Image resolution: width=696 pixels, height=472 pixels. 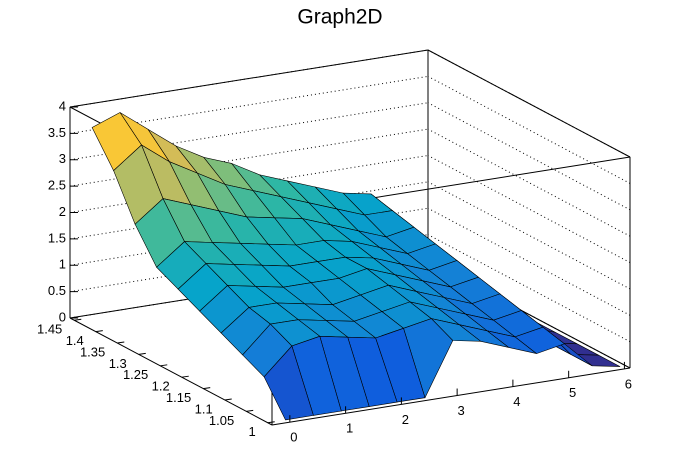 I want to click on z-tick-label: 1.5, so click(x=57, y=237).